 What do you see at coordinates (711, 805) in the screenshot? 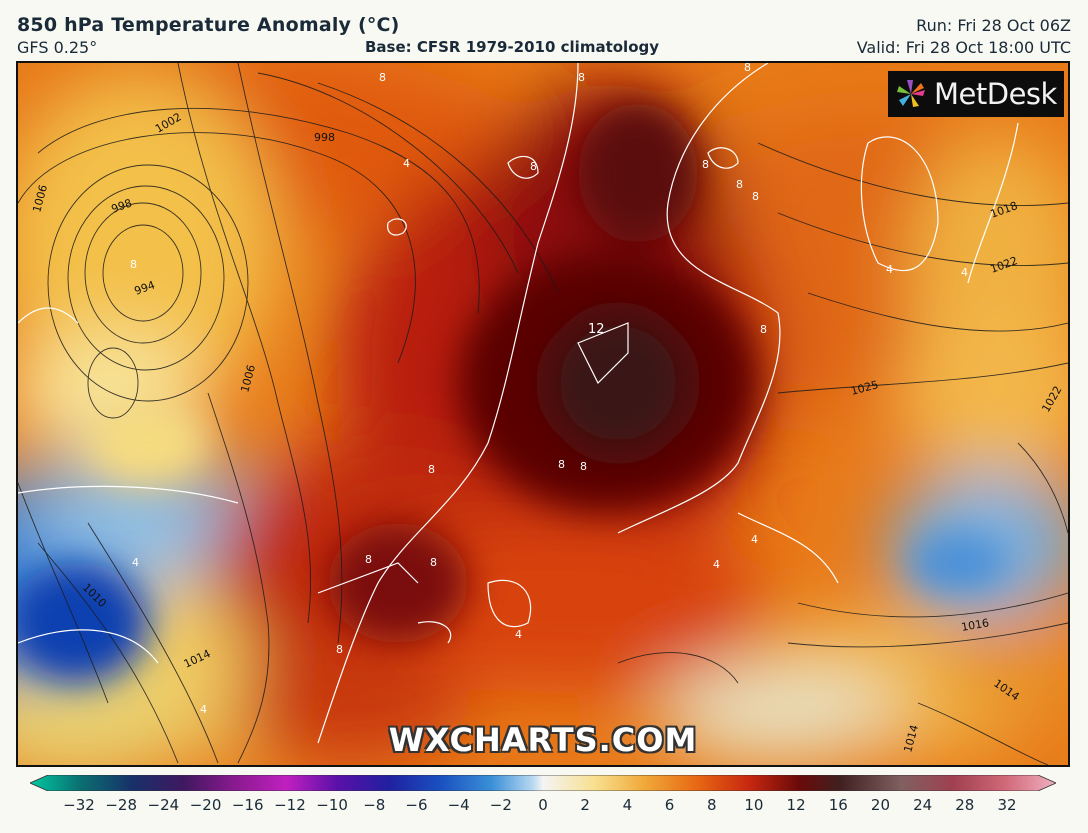
I see `colorbar-tick: 8` at bounding box center [711, 805].